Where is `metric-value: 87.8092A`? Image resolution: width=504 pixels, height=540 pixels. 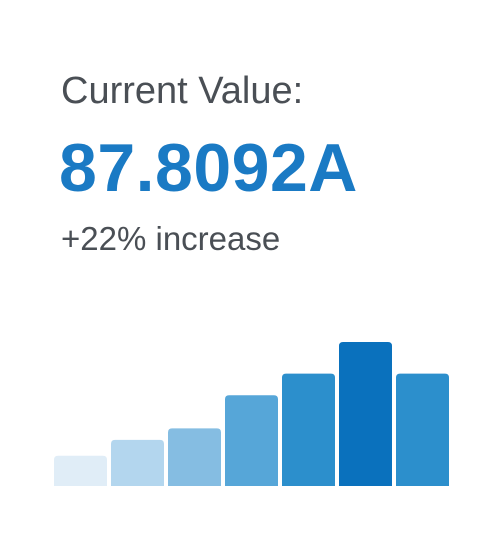 metric-value: 87.8092A is located at coordinates (208, 168).